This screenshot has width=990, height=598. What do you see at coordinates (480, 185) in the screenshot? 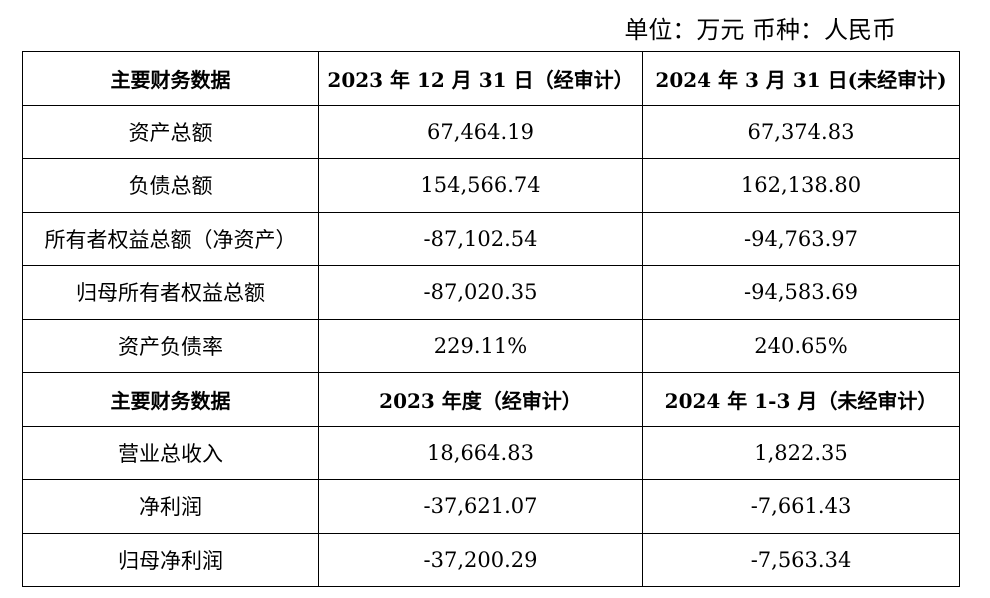
I see `value-2023: 154,566.74` at bounding box center [480, 185].